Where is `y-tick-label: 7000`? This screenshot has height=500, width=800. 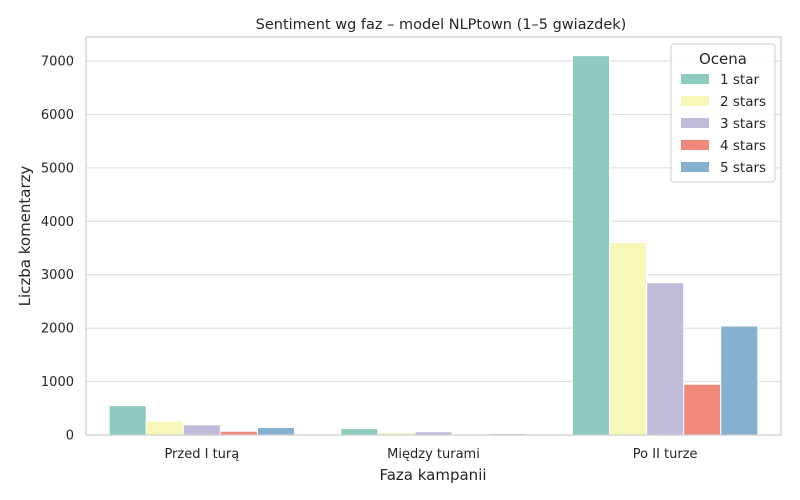 y-tick-label: 7000 is located at coordinates (57, 62).